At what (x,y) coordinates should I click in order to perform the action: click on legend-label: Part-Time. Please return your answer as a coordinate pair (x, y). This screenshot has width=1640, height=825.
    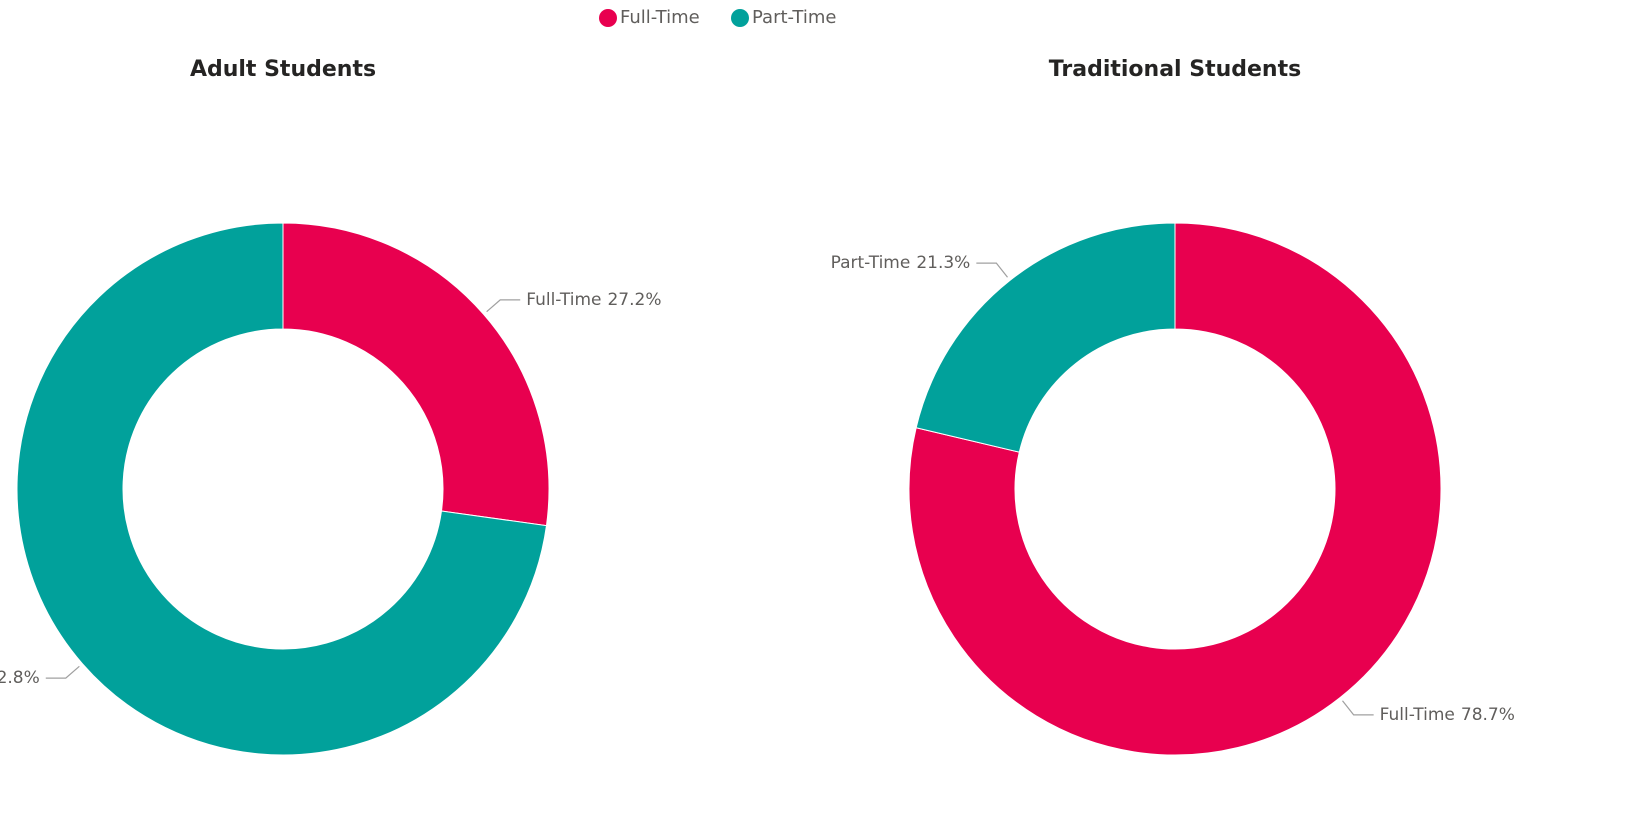
    Looking at the image, I should click on (794, 17).